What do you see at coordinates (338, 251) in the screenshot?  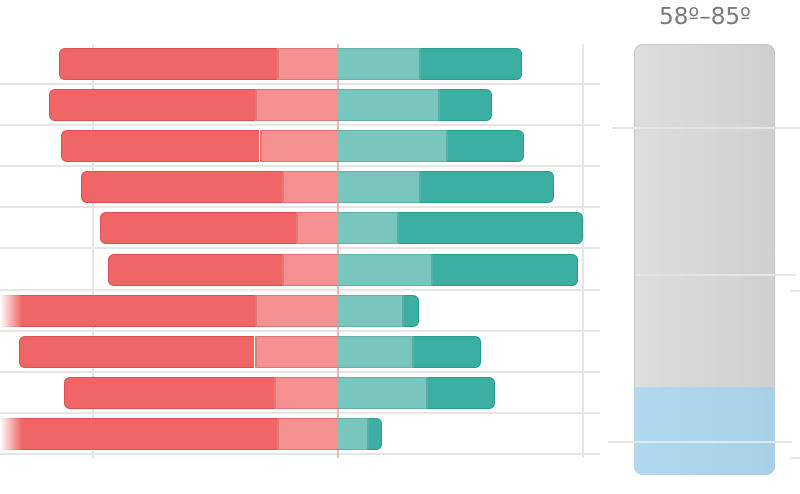 I see `zero-axis` at bounding box center [338, 251].